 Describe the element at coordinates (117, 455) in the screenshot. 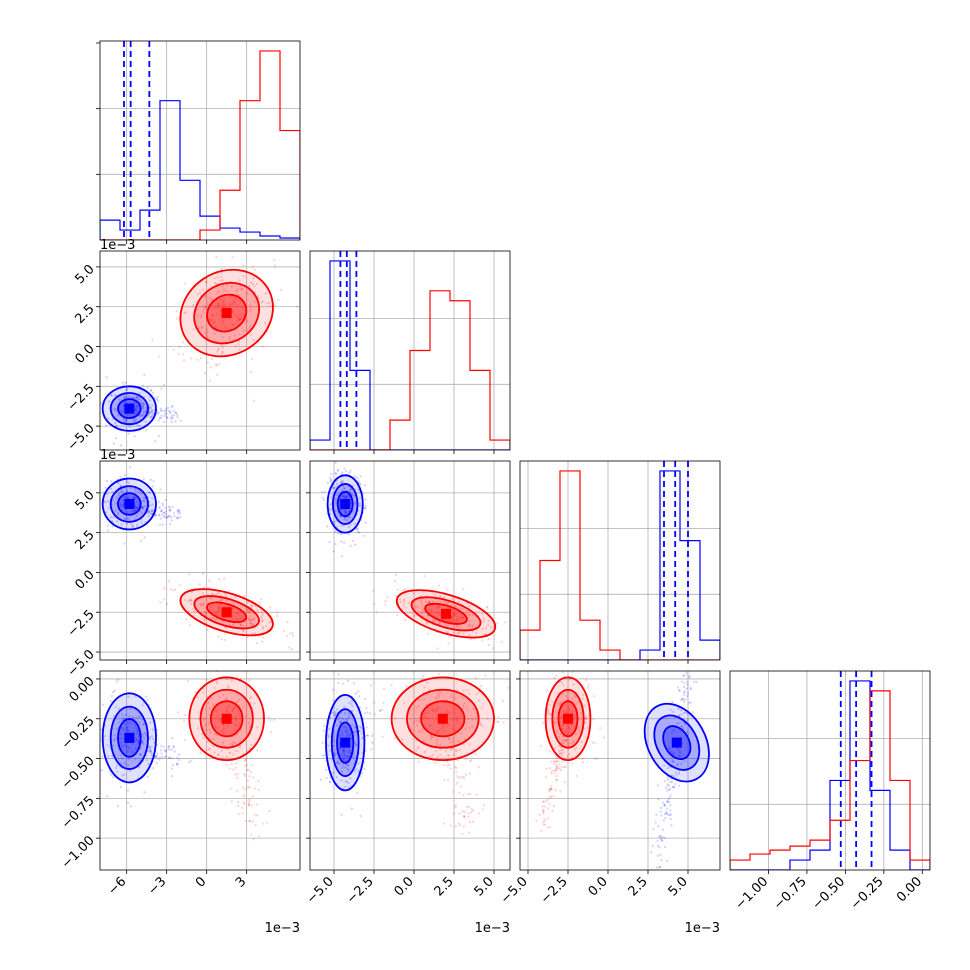

I see `y-offset-label: 1e−3` at that location.